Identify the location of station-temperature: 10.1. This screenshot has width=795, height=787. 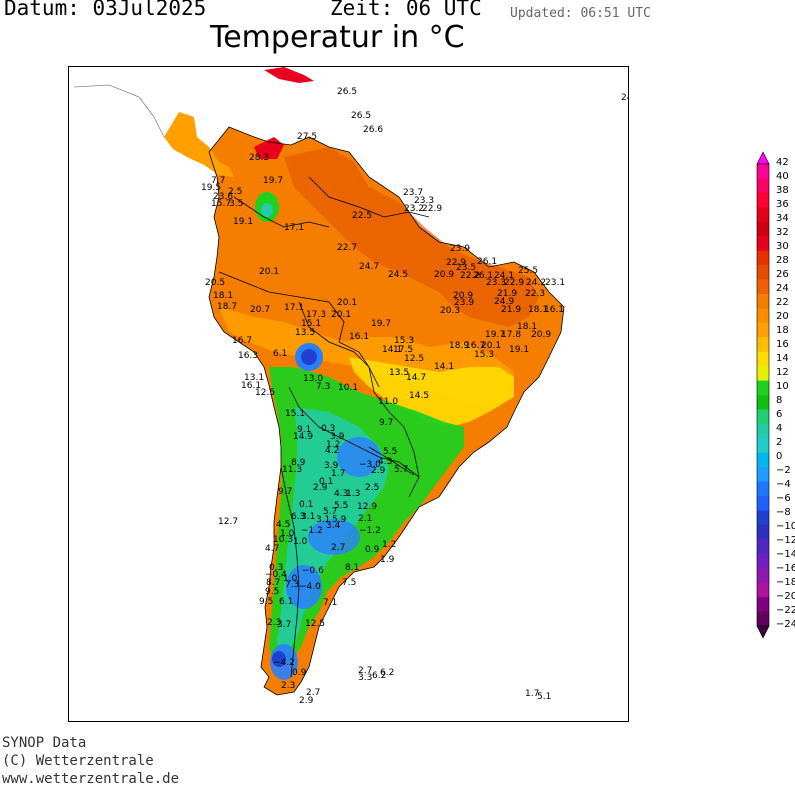
(348, 388).